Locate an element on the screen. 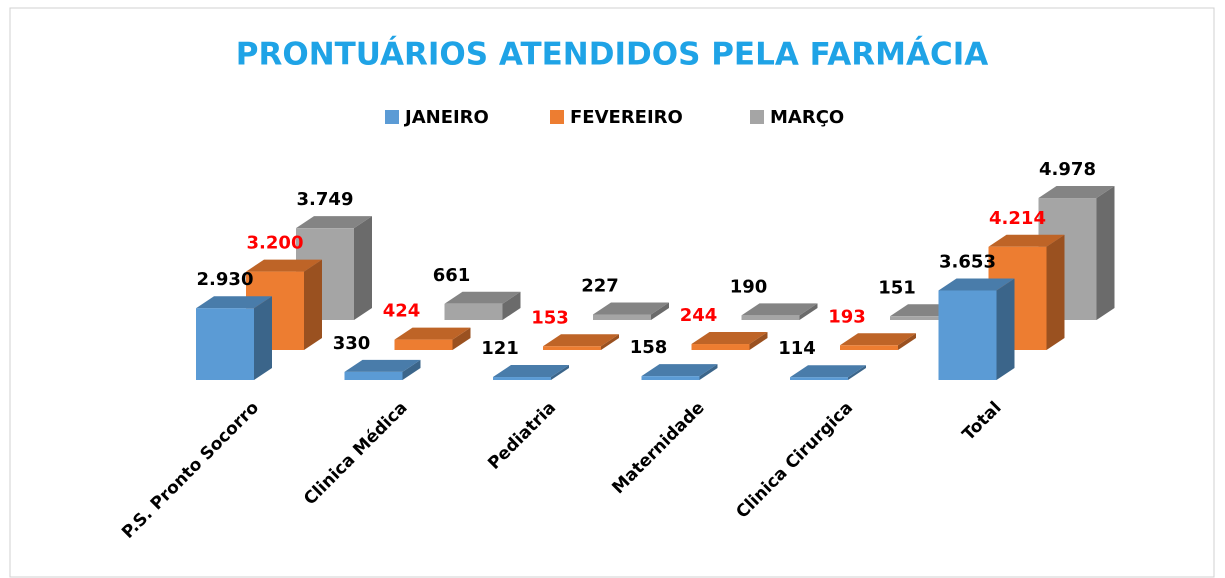  data-label: 114 is located at coordinates (797, 348).